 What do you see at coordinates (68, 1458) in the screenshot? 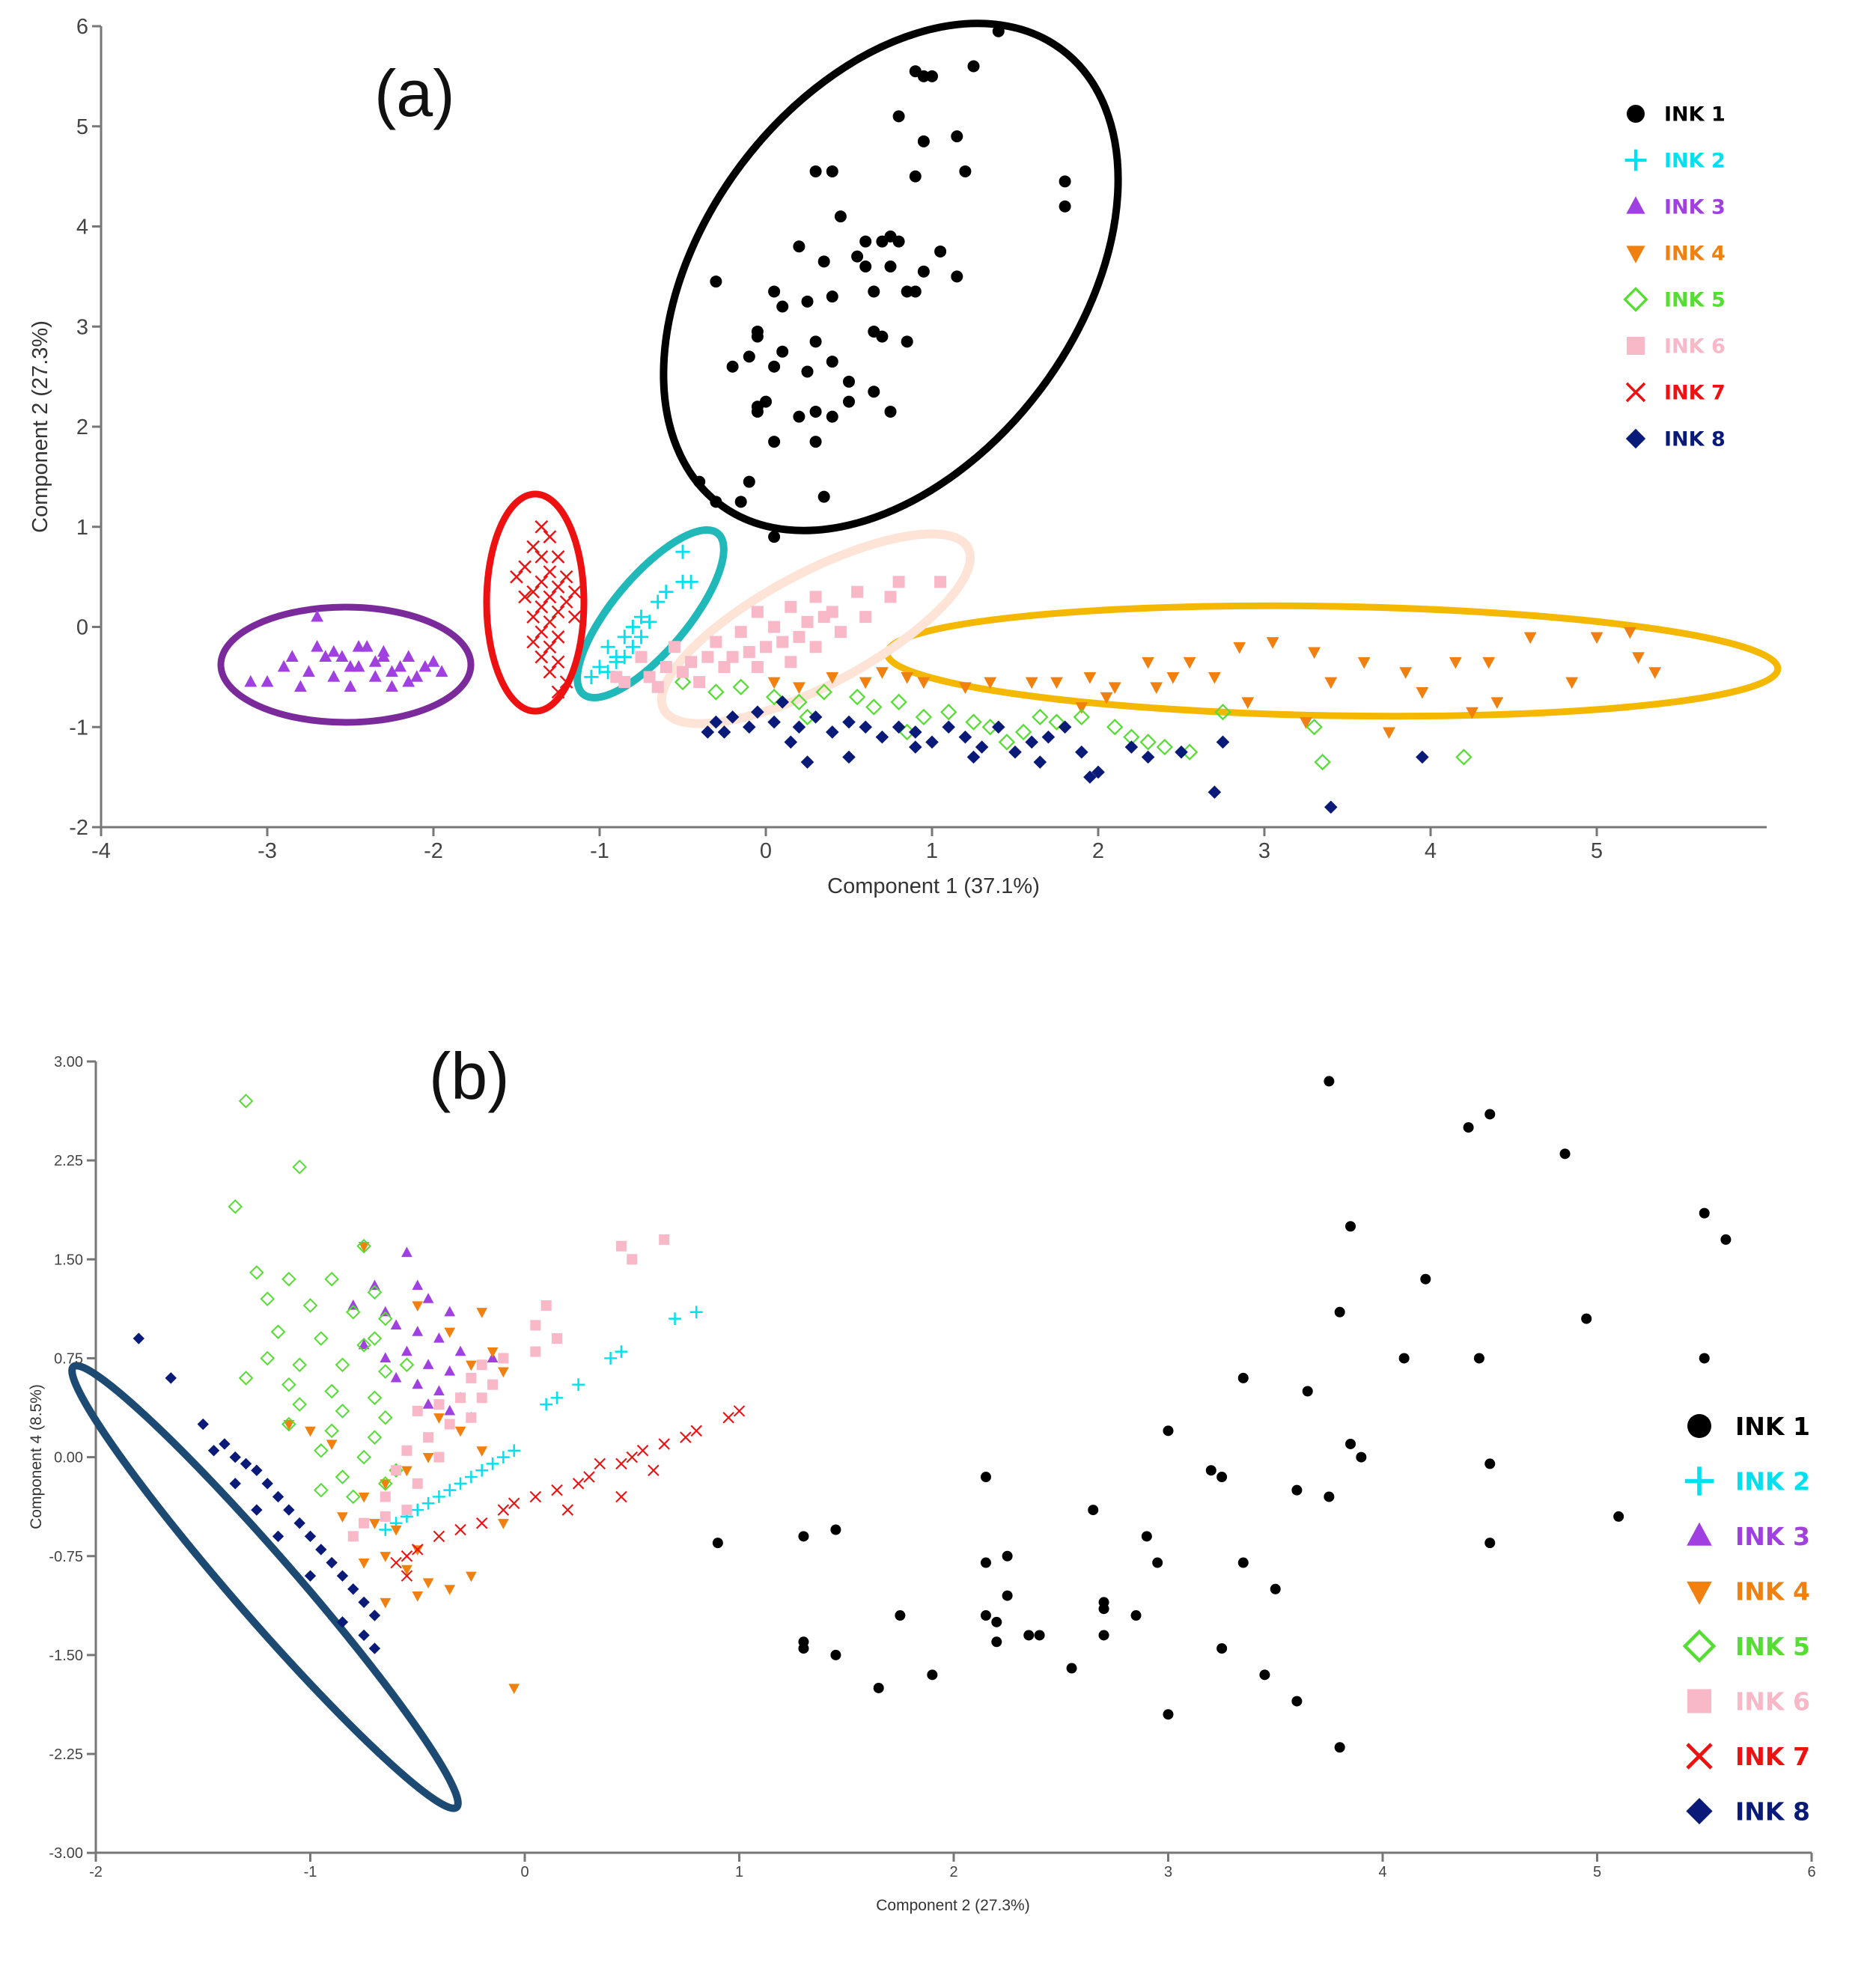
I see `y-tick-label: 0.00` at bounding box center [68, 1458].